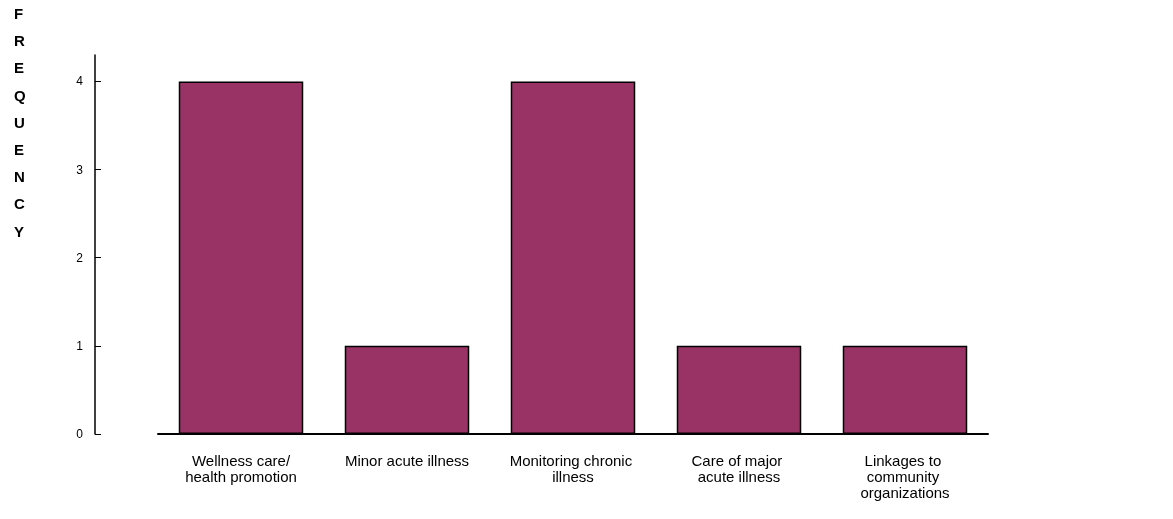 The width and height of the screenshot is (1173, 519). Describe the element at coordinates (20, 122) in the screenshot. I see `text: FREQUENCY` at that location.